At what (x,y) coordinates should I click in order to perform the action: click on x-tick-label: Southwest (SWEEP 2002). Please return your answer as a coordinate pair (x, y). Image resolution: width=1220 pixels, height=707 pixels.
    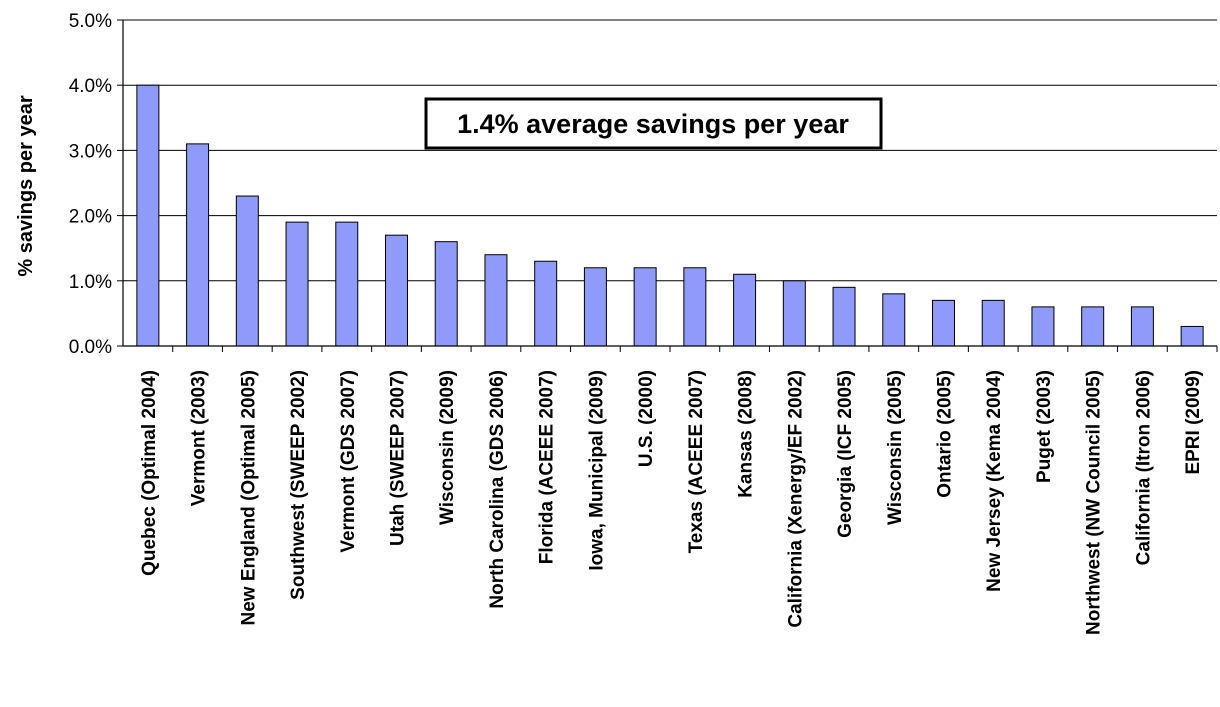
    Looking at the image, I should click on (298, 485).